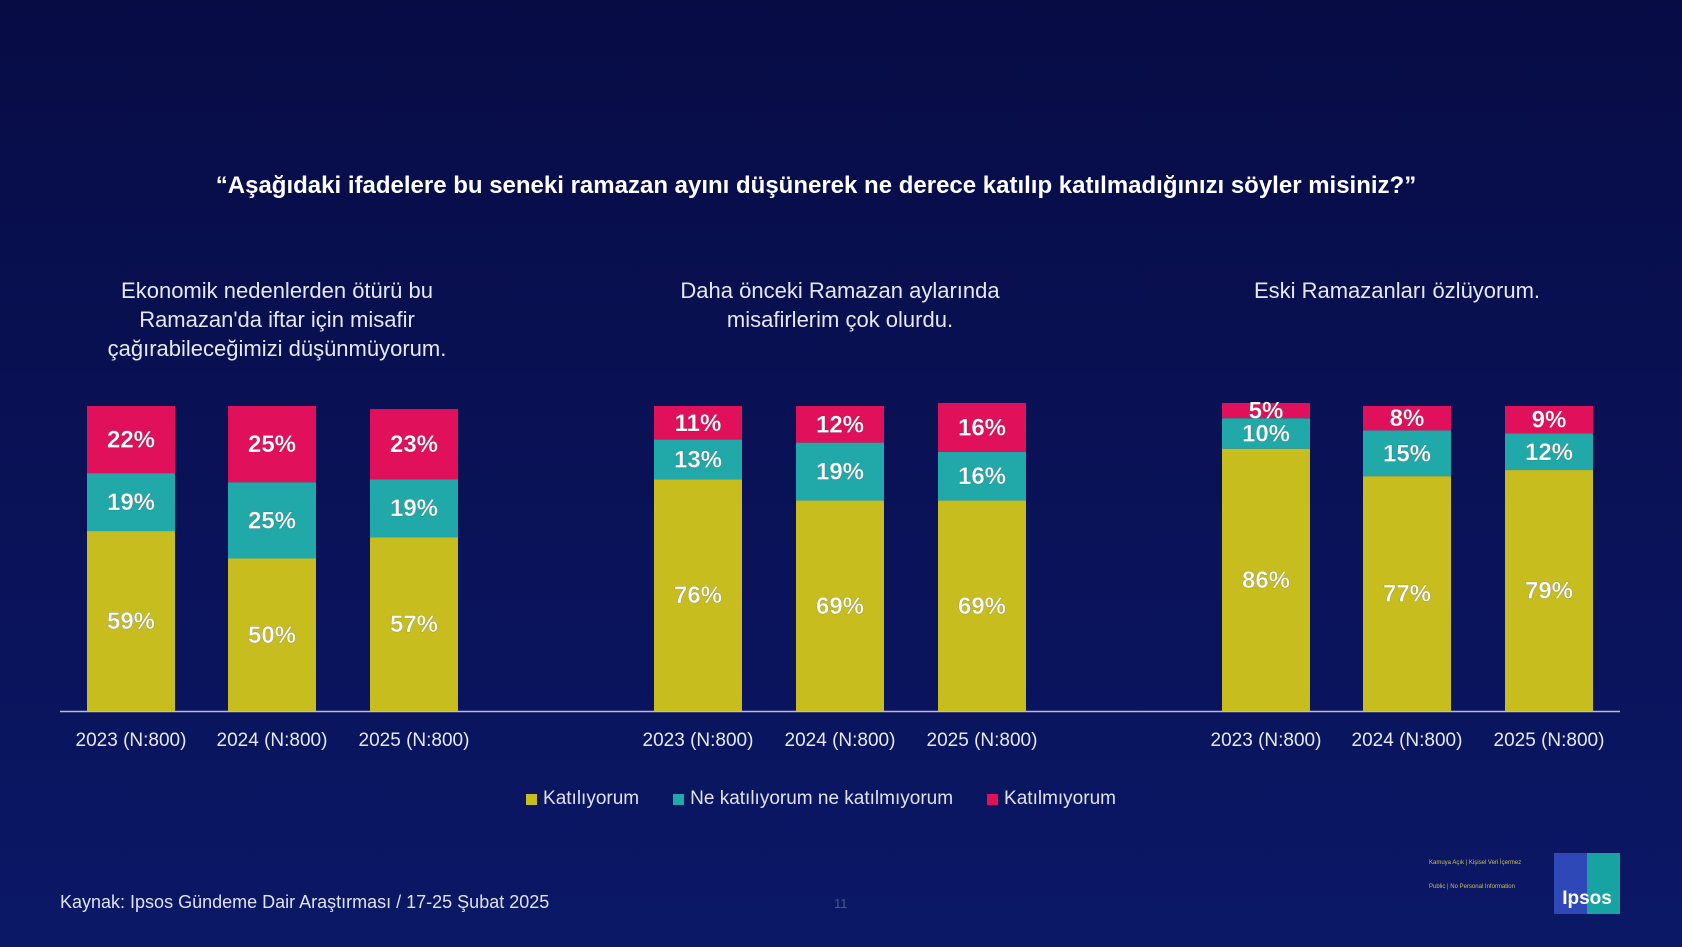 The width and height of the screenshot is (1682, 947). I want to click on data-label: 10%, so click(1266, 433).